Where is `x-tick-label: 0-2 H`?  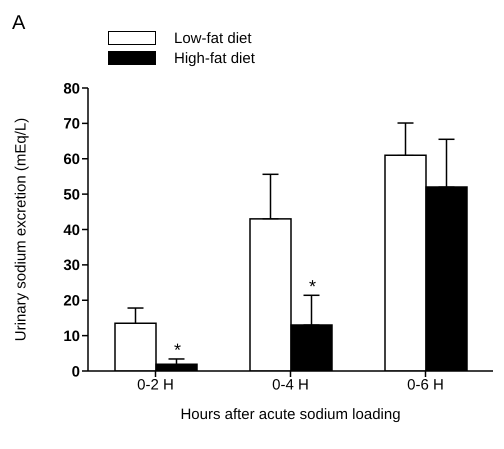 x-tick-label: 0-2 H is located at coordinates (155, 385).